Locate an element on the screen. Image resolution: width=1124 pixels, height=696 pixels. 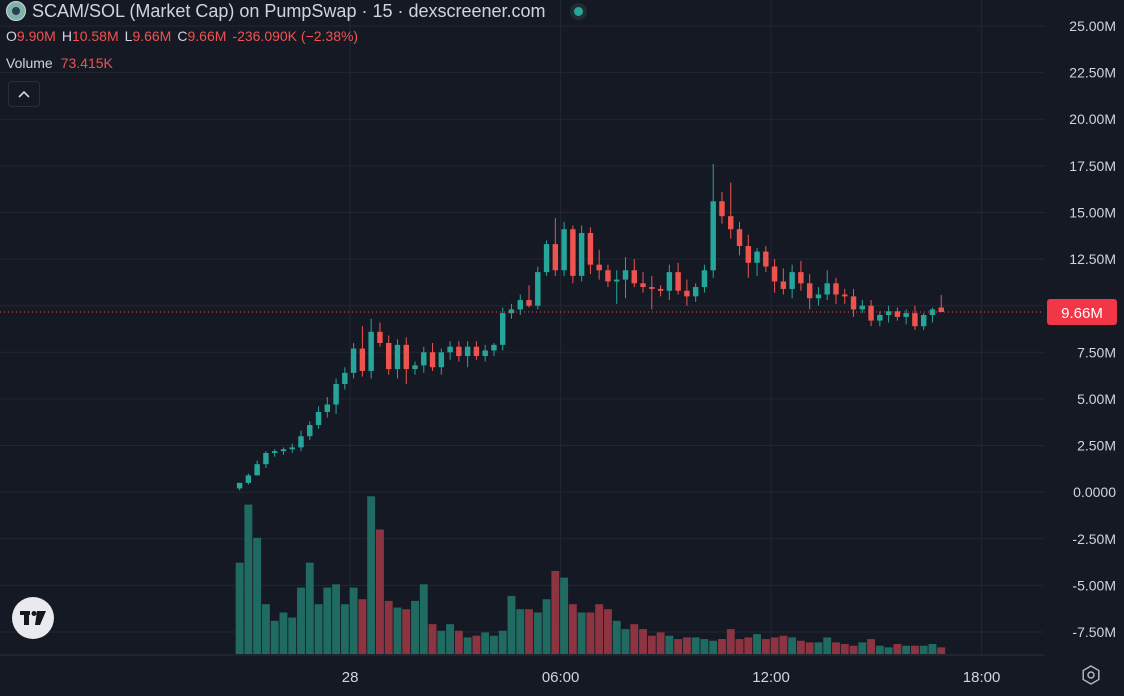
gear-icon is located at coordinates (1091, 675).